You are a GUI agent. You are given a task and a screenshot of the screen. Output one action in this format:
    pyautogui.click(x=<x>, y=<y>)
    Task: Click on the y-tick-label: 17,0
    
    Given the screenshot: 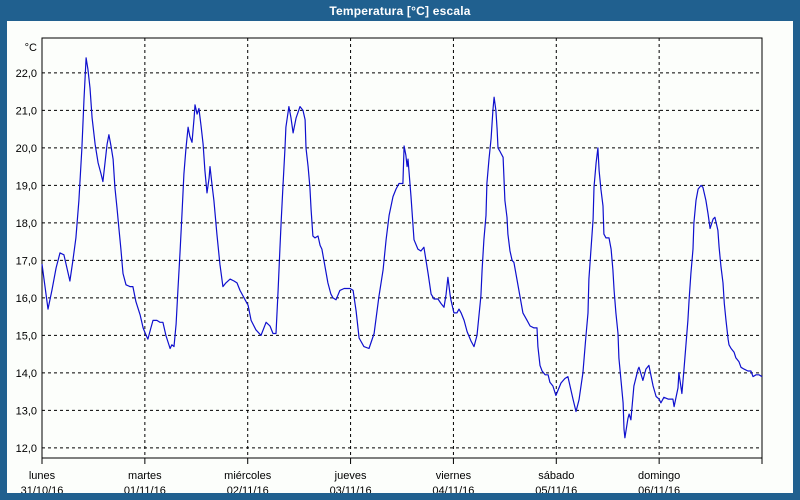 What is the action you would take?
    pyautogui.click(x=26, y=261)
    